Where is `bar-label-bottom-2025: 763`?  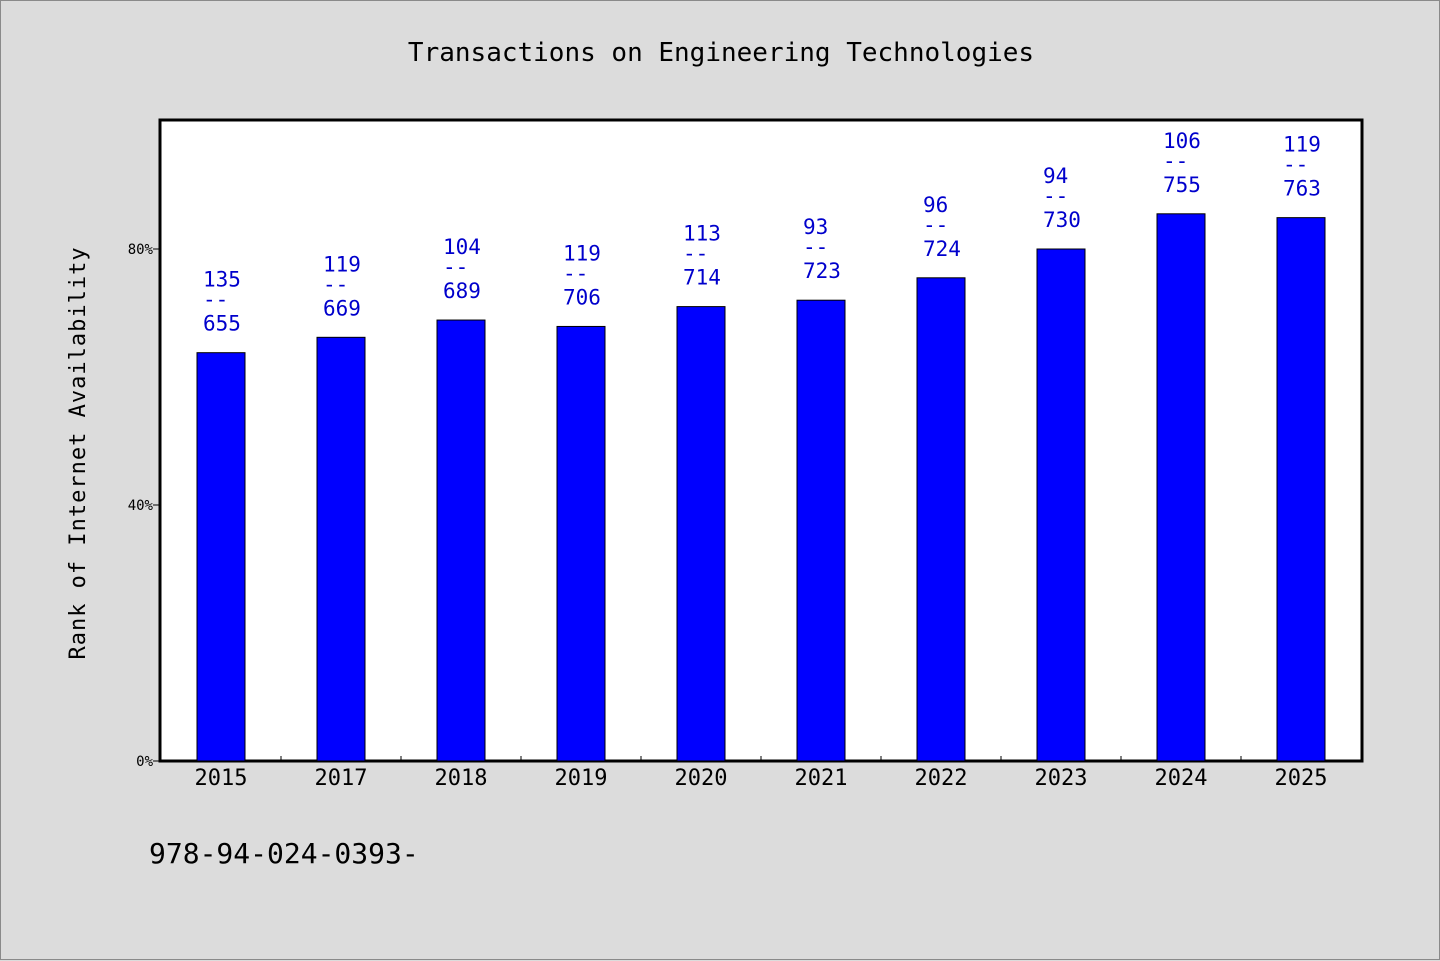
bar-label-bottom-2025: 763 is located at coordinates (1302, 189).